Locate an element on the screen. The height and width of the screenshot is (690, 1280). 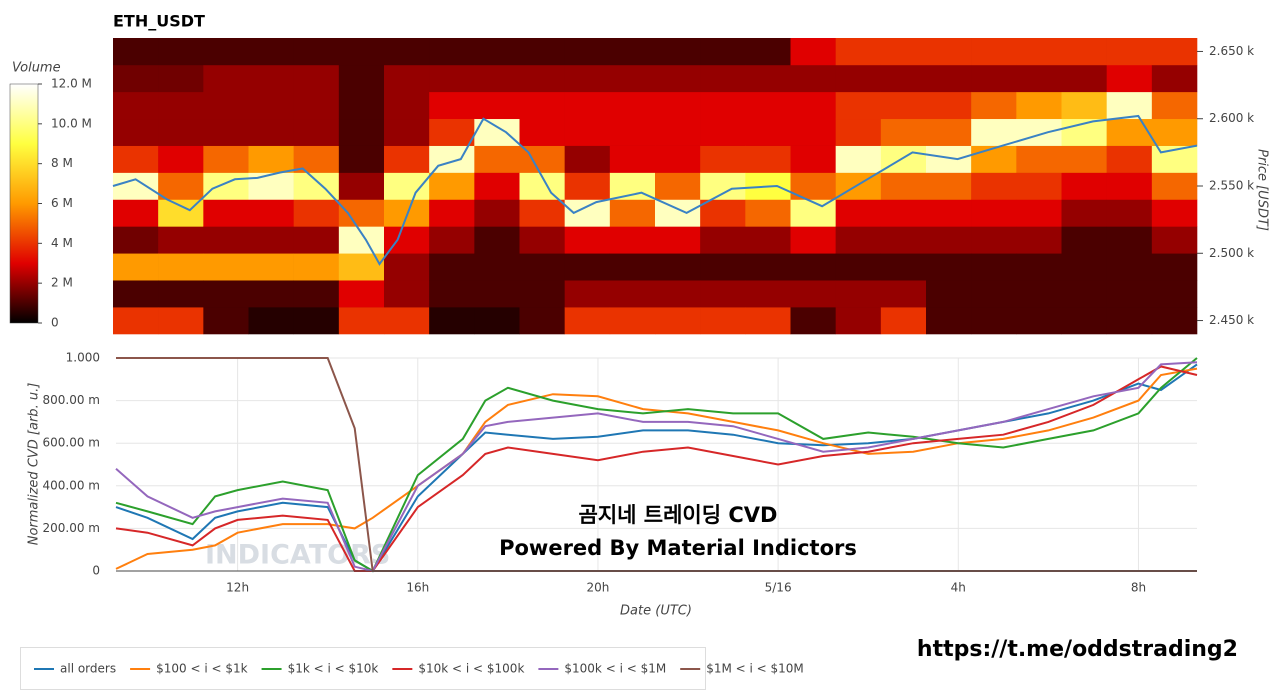
chart-title: ETH_USDT is located at coordinates (159, 21).